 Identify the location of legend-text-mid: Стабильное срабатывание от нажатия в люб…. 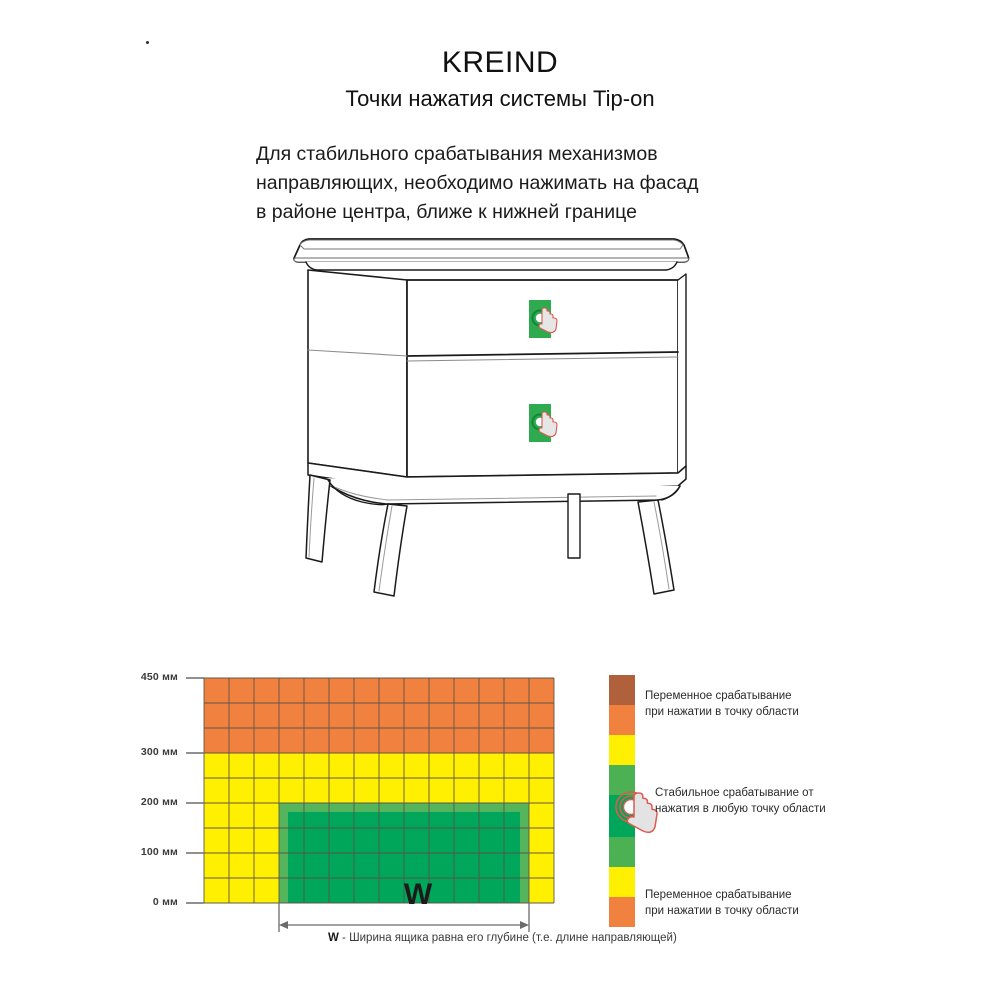
(740, 801).